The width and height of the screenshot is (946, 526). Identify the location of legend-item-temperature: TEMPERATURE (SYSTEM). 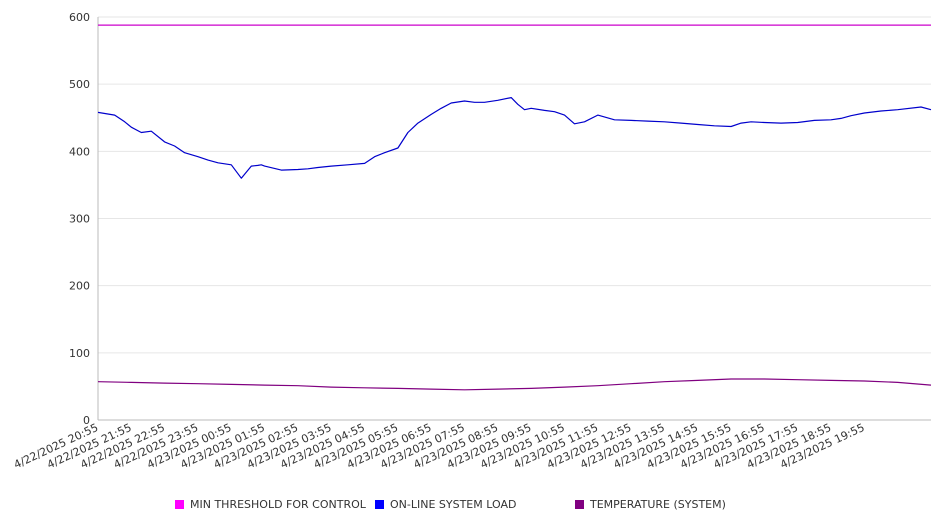
(650, 504).